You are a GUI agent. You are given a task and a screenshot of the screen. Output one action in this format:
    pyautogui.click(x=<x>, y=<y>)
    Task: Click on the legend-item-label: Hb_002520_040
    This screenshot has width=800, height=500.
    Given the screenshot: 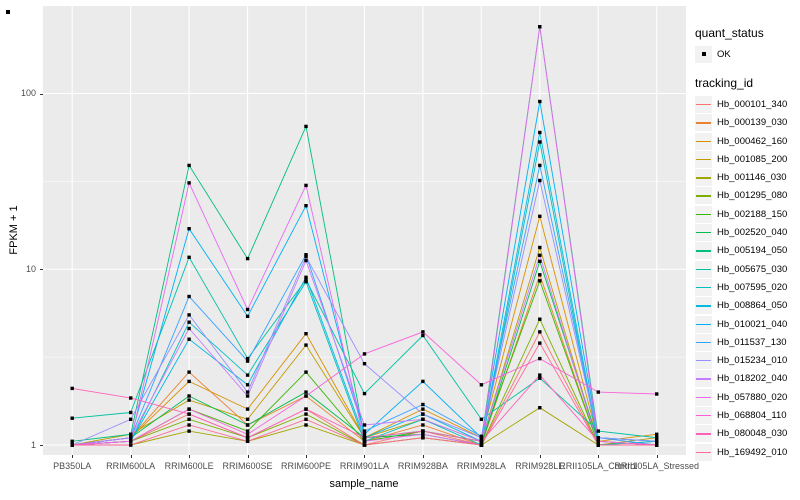 What is the action you would take?
    pyautogui.click(x=752, y=233)
    